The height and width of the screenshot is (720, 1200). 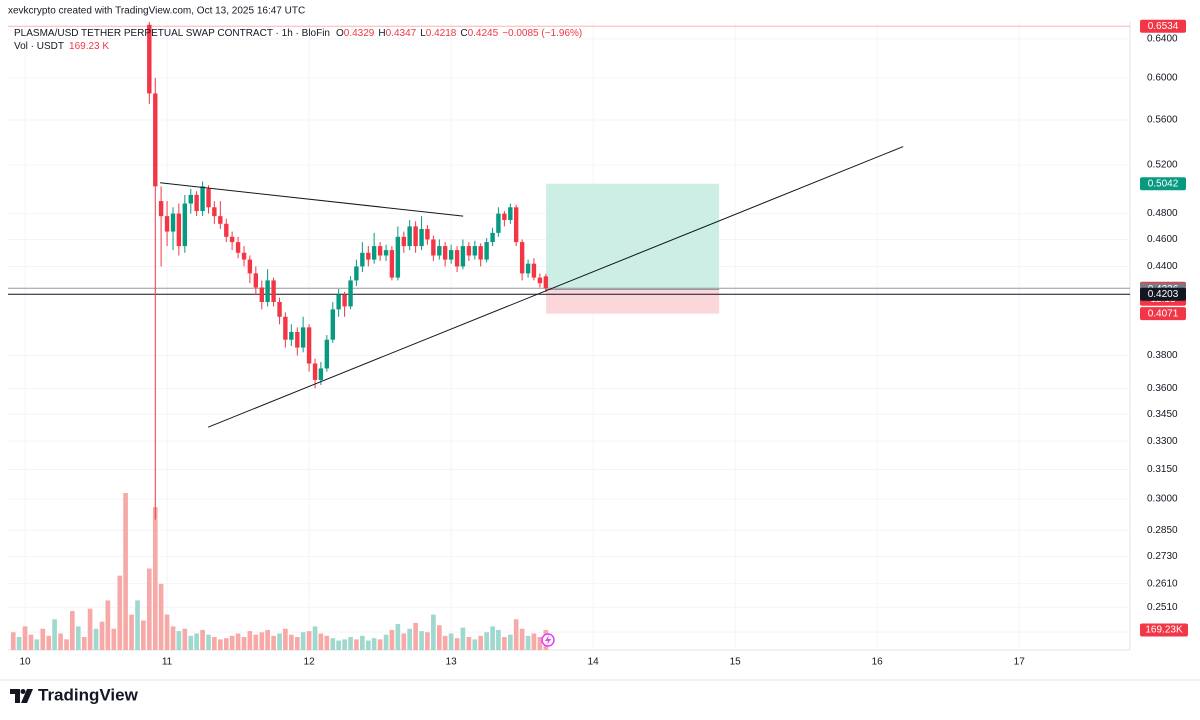 I want to click on price-tag, so click(x=1163, y=184).